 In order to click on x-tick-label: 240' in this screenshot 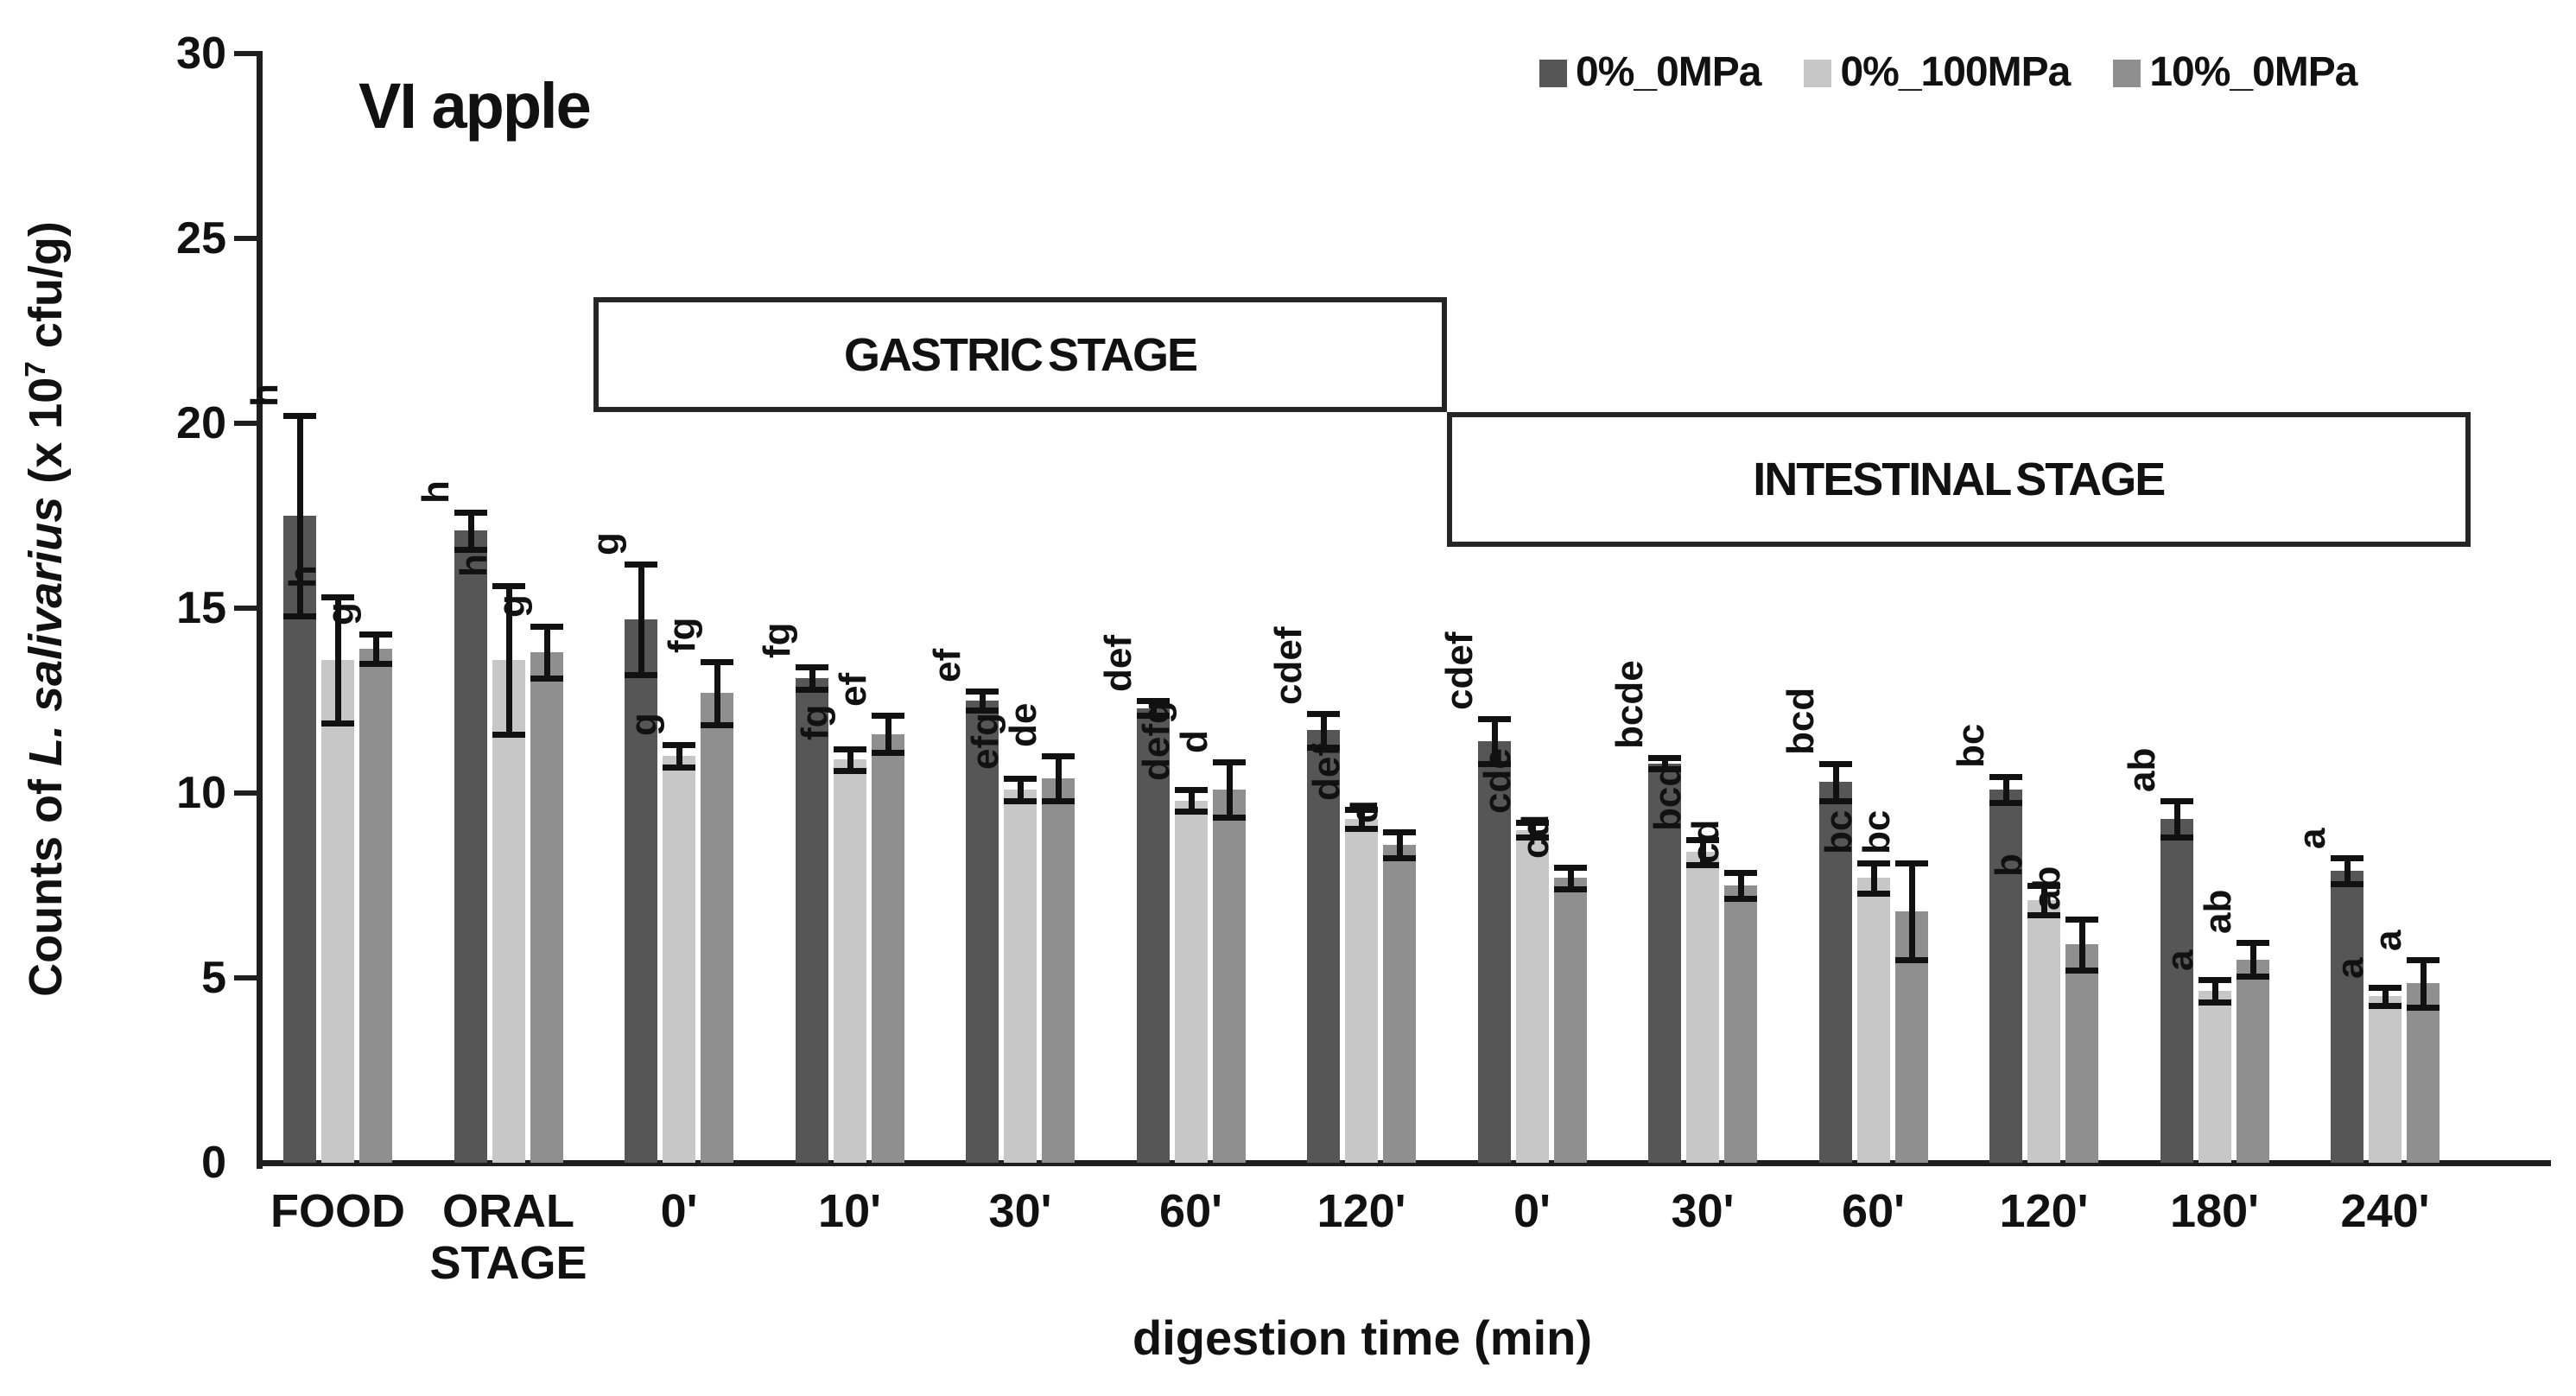, I will do `click(2385, 1211)`.